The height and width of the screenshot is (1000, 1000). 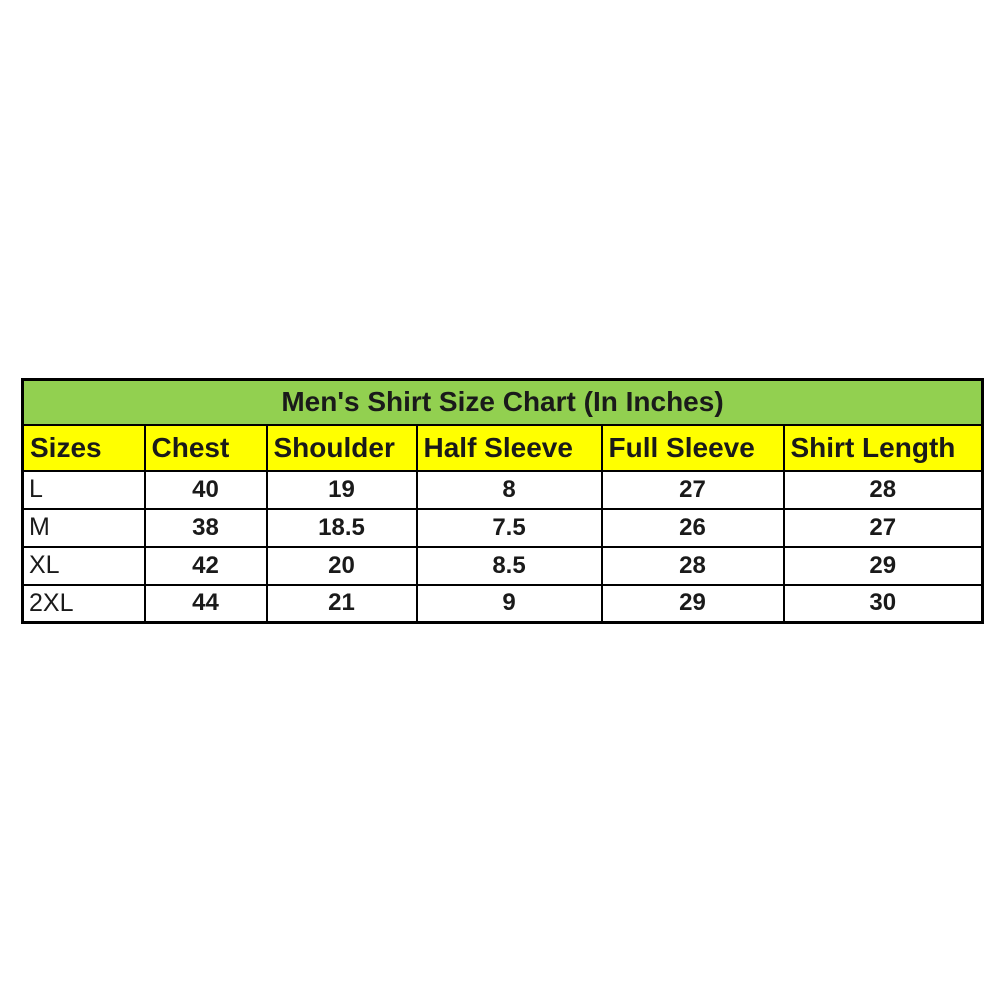 I want to click on size-label: 2XL, so click(x=83, y=603).